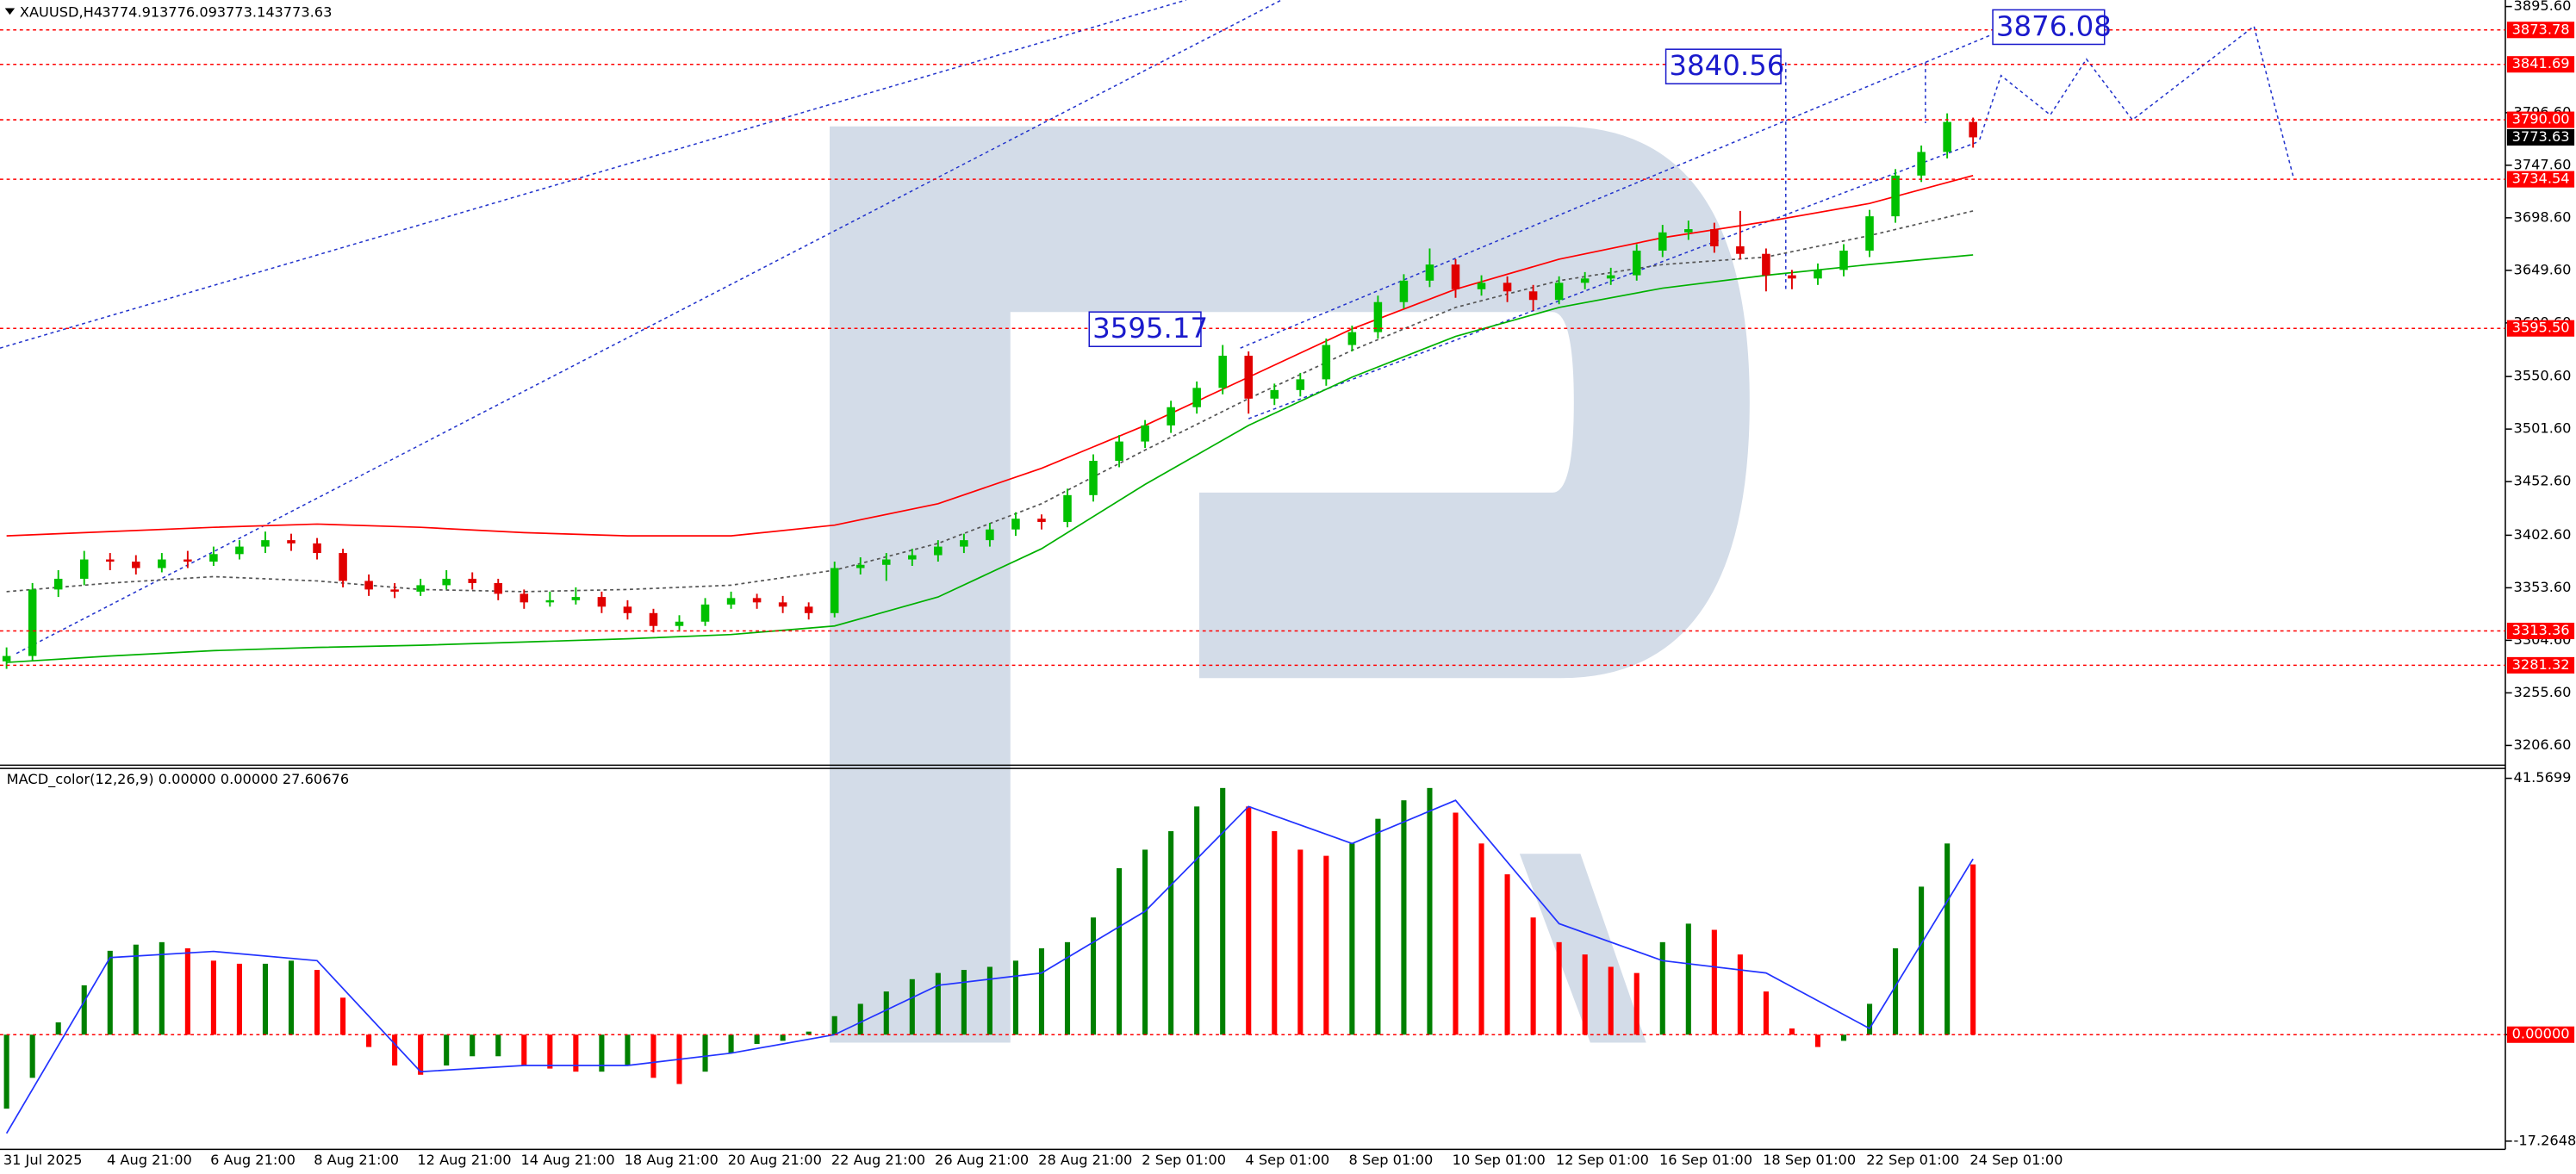 The width and height of the screenshot is (2576, 1174). I want to click on y-tick-label: 3649.60, so click(2543, 269).